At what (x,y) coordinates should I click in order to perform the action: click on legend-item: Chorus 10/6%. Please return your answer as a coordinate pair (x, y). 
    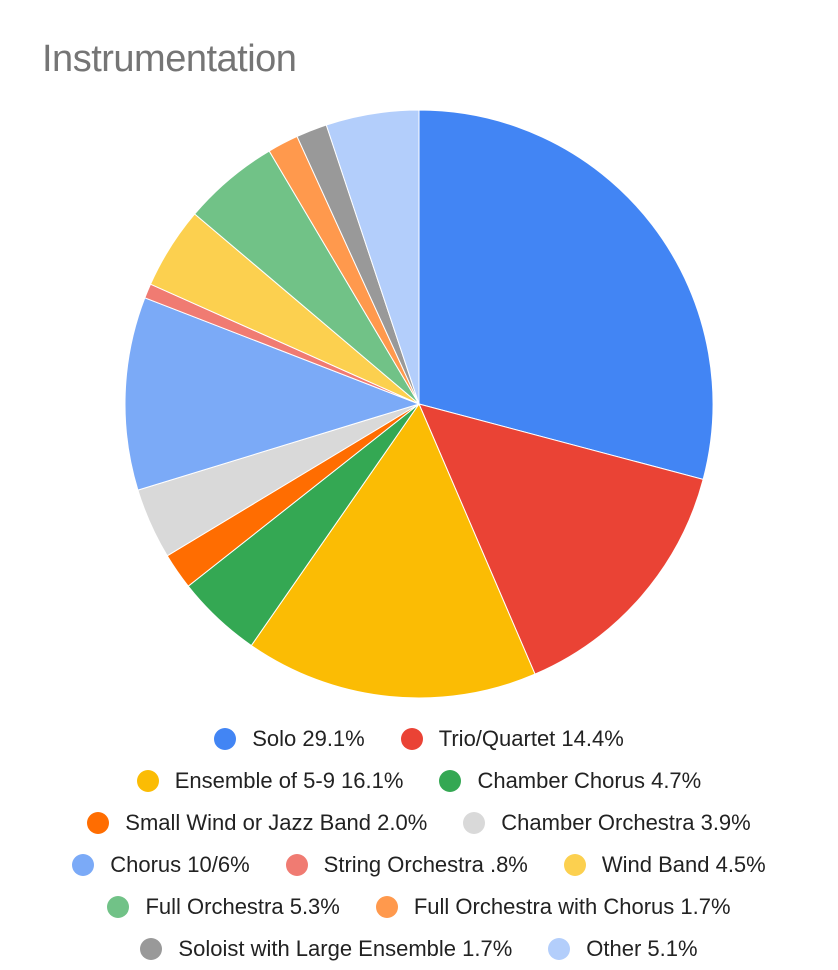
    Looking at the image, I should click on (161, 865).